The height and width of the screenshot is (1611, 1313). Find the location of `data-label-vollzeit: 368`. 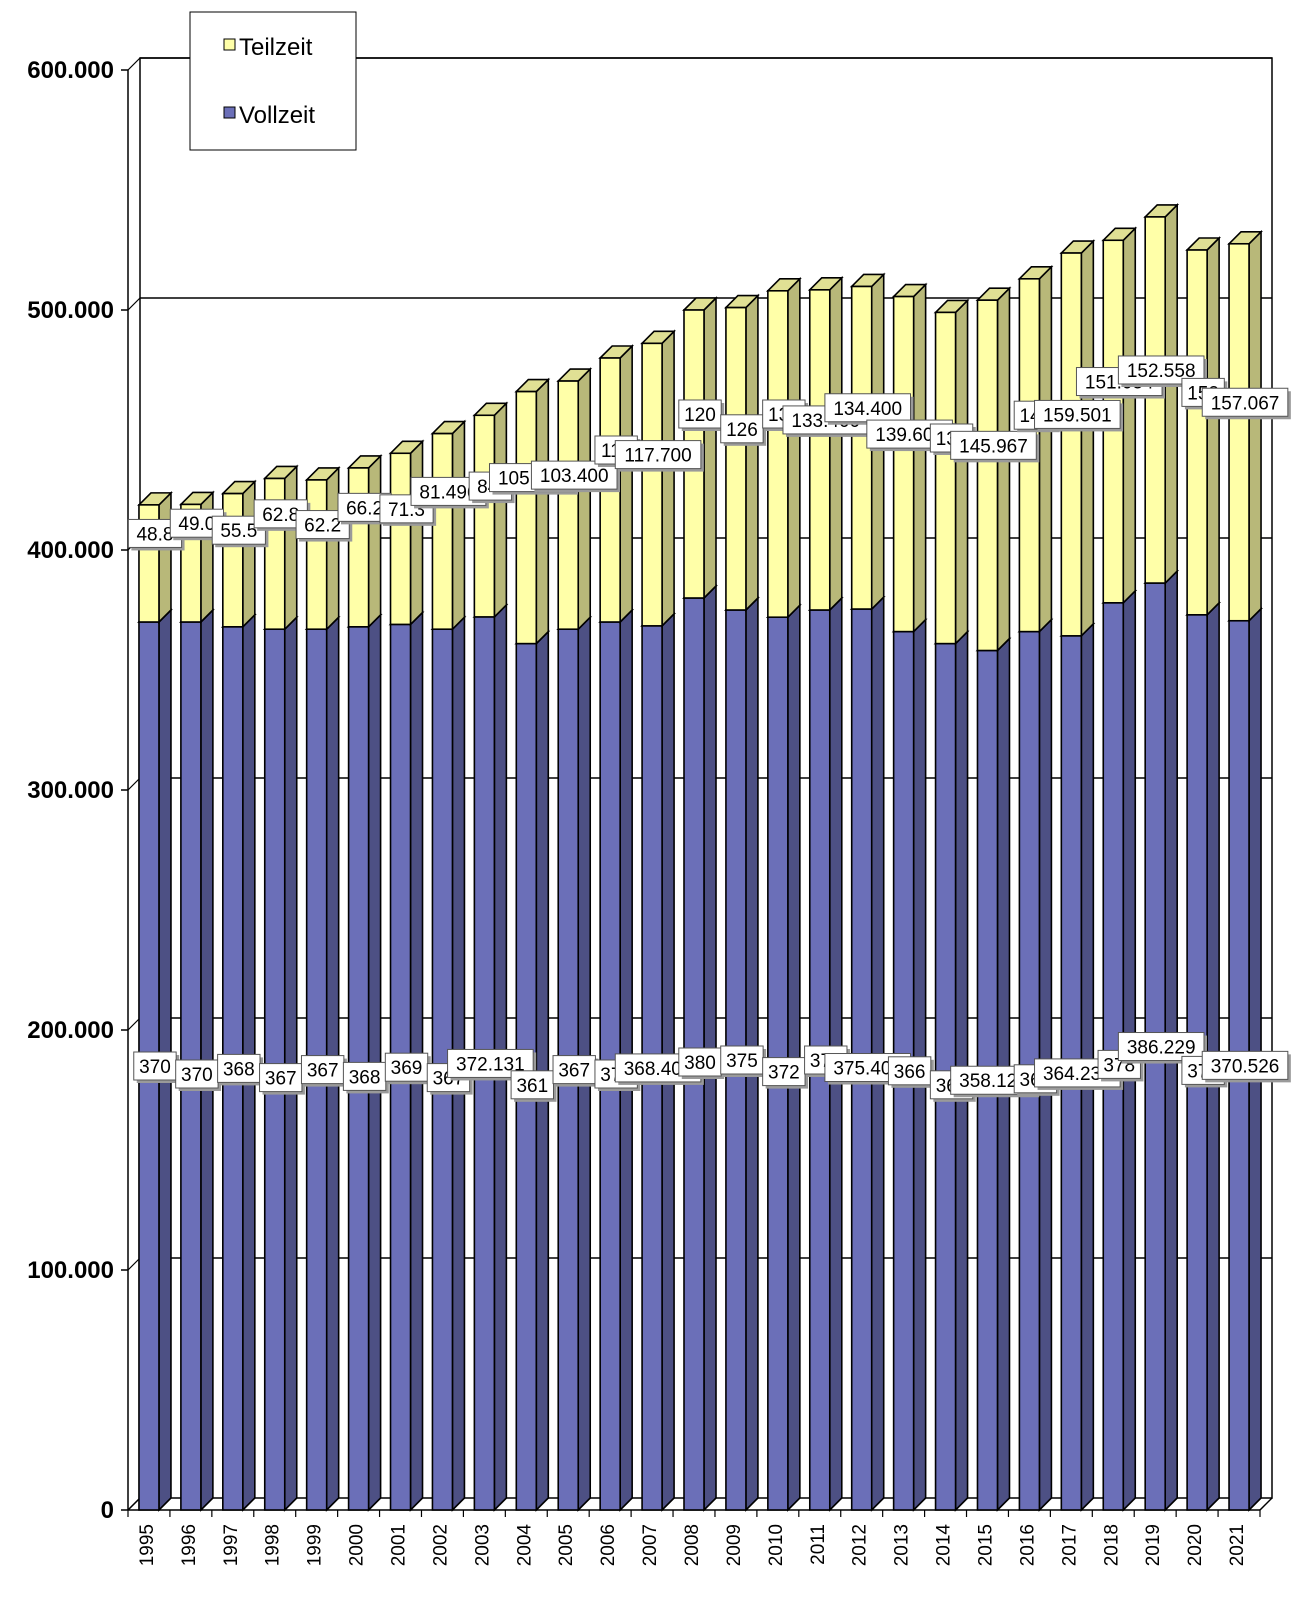

data-label-vollzeit: 368 is located at coordinates (240, 1069).